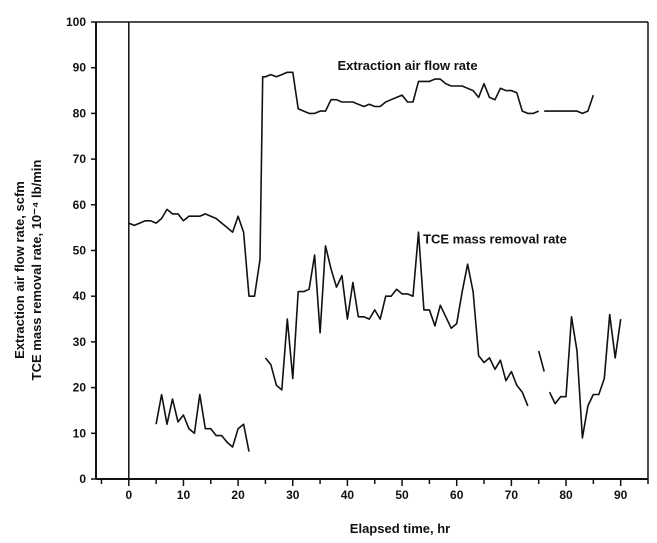 The image size is (657, 543). What do you see at coordinates (402, 495) in the screenshot?
I see `x-tick-label: 50` at bounding box center [402, 495].